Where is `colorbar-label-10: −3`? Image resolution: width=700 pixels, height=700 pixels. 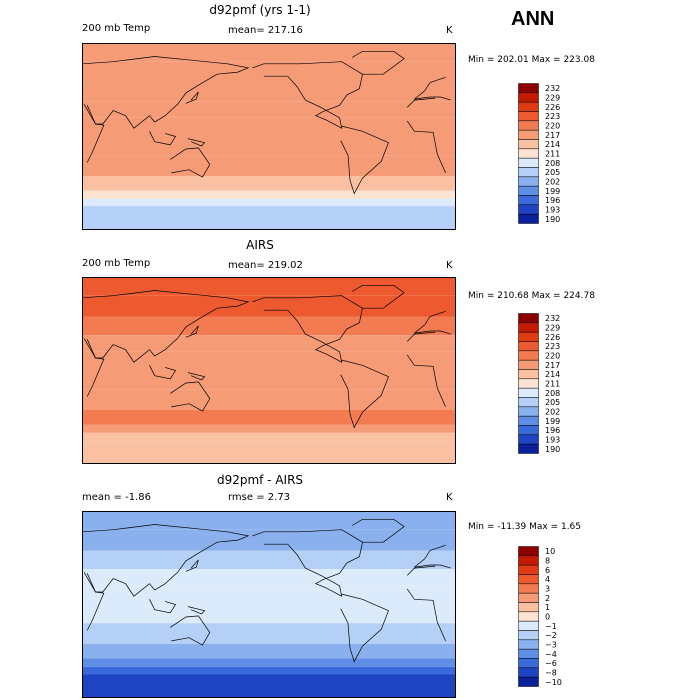 colorbar-label-10: −3 is located at coordinates (551, 645).